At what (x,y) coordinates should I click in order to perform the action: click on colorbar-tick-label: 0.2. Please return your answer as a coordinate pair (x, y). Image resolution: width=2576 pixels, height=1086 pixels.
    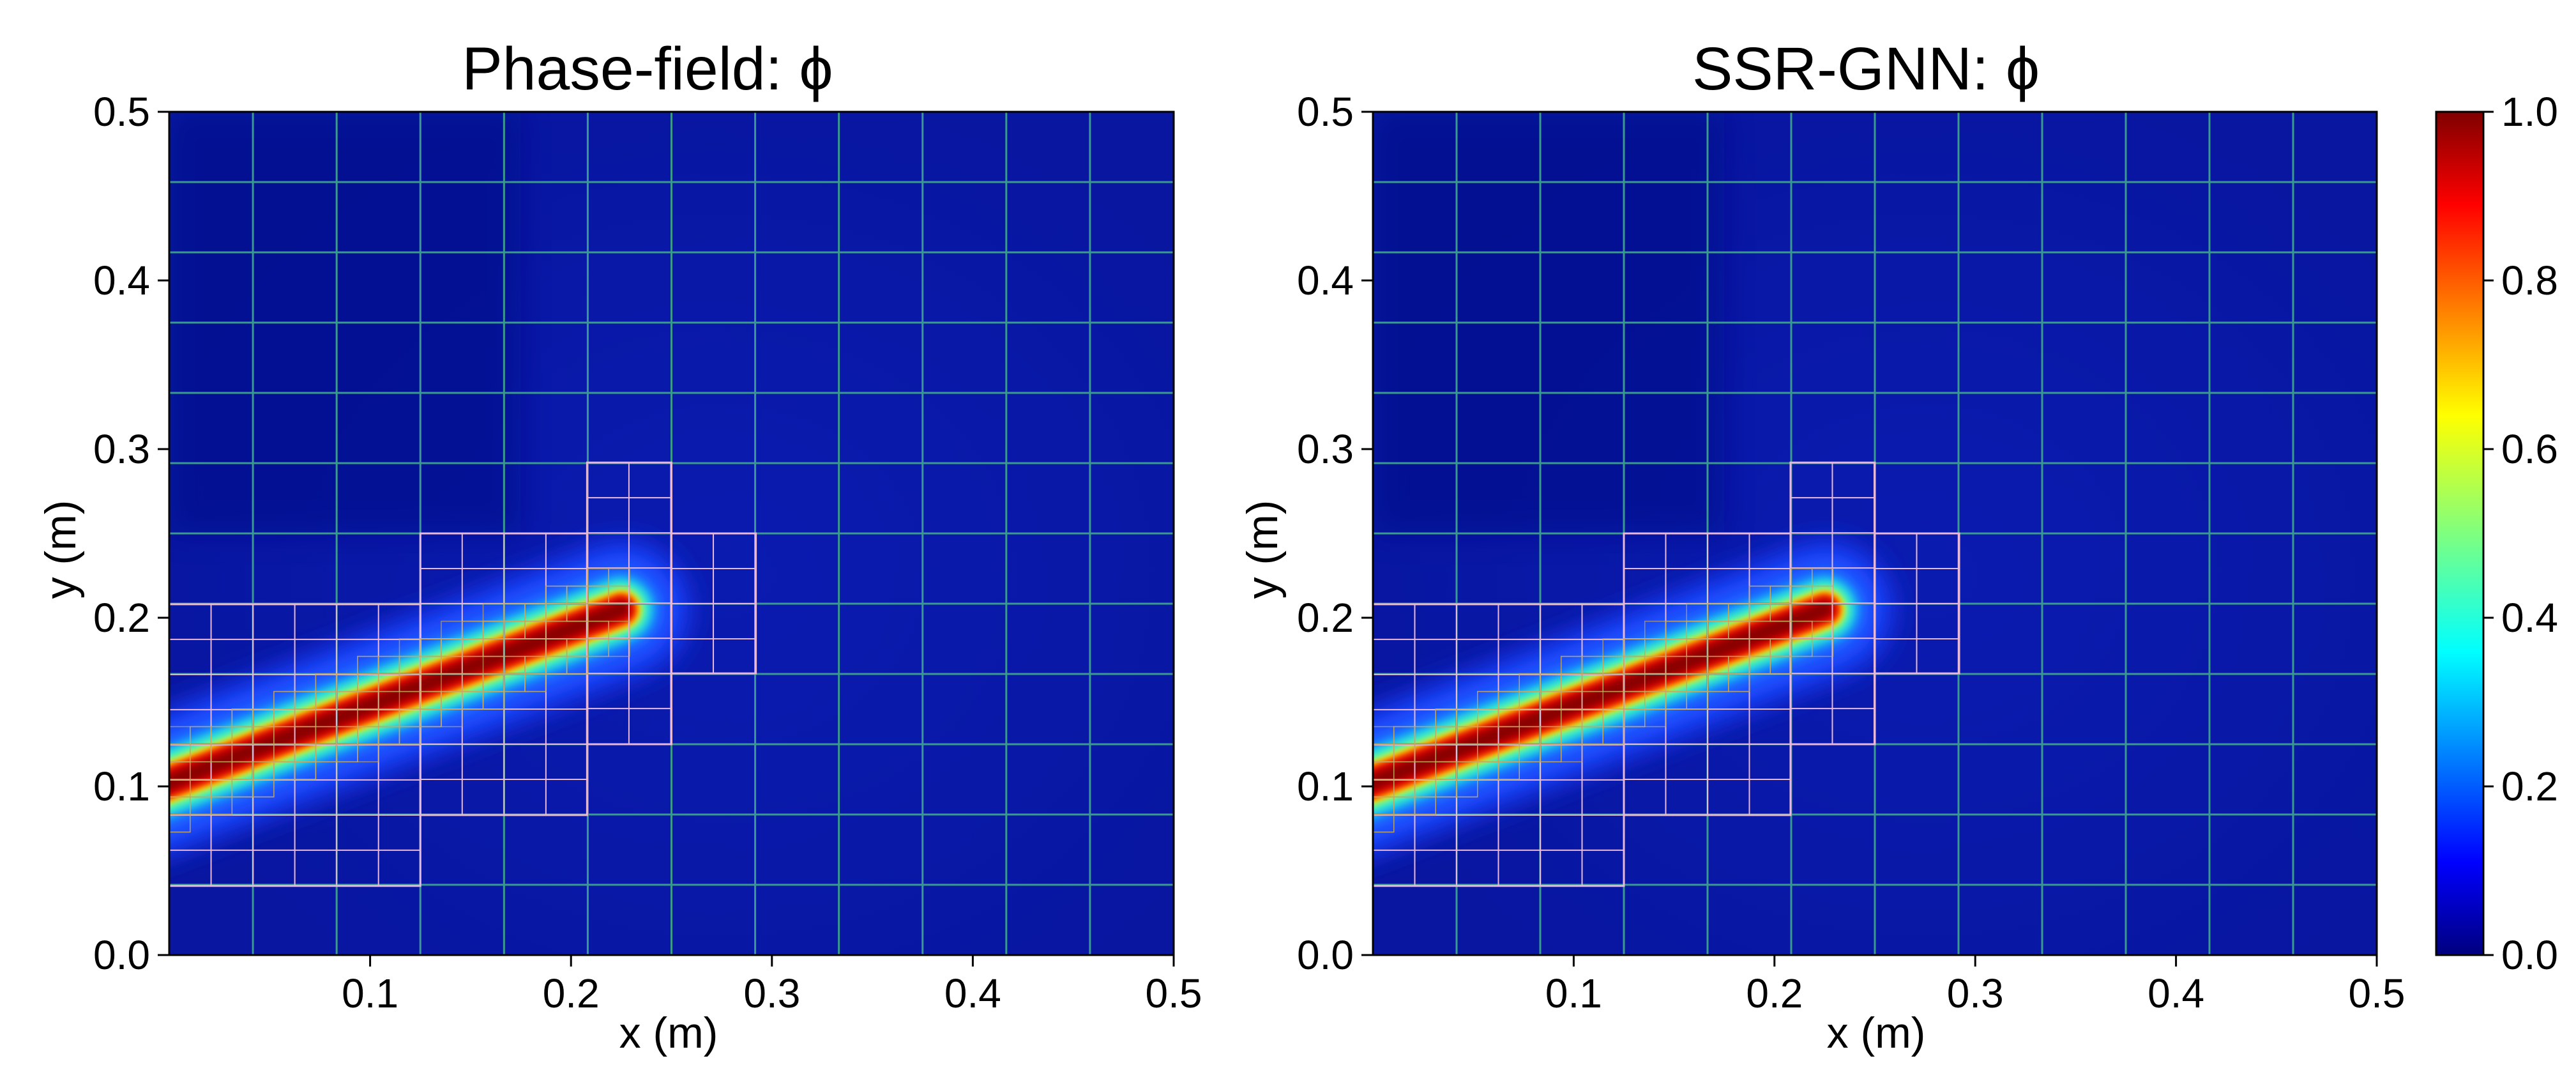
    Looking at the image, I should click on (2530, 786).